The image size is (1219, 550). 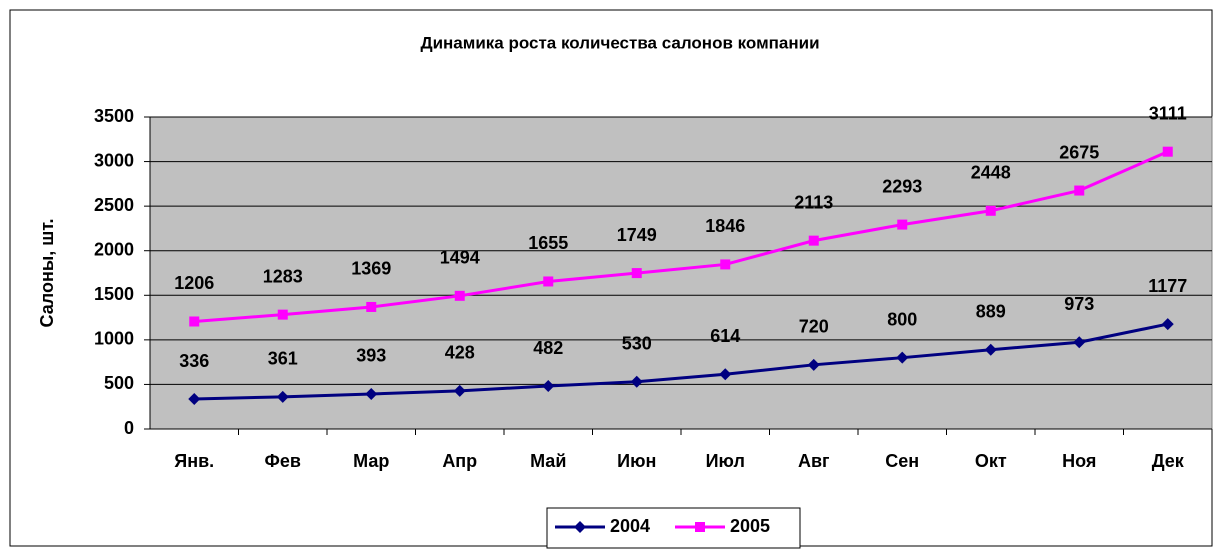 What do you see at coordinates (283, 276) in the screenshot?
I see `data-label: 1283` at bounding box center [283, 276].